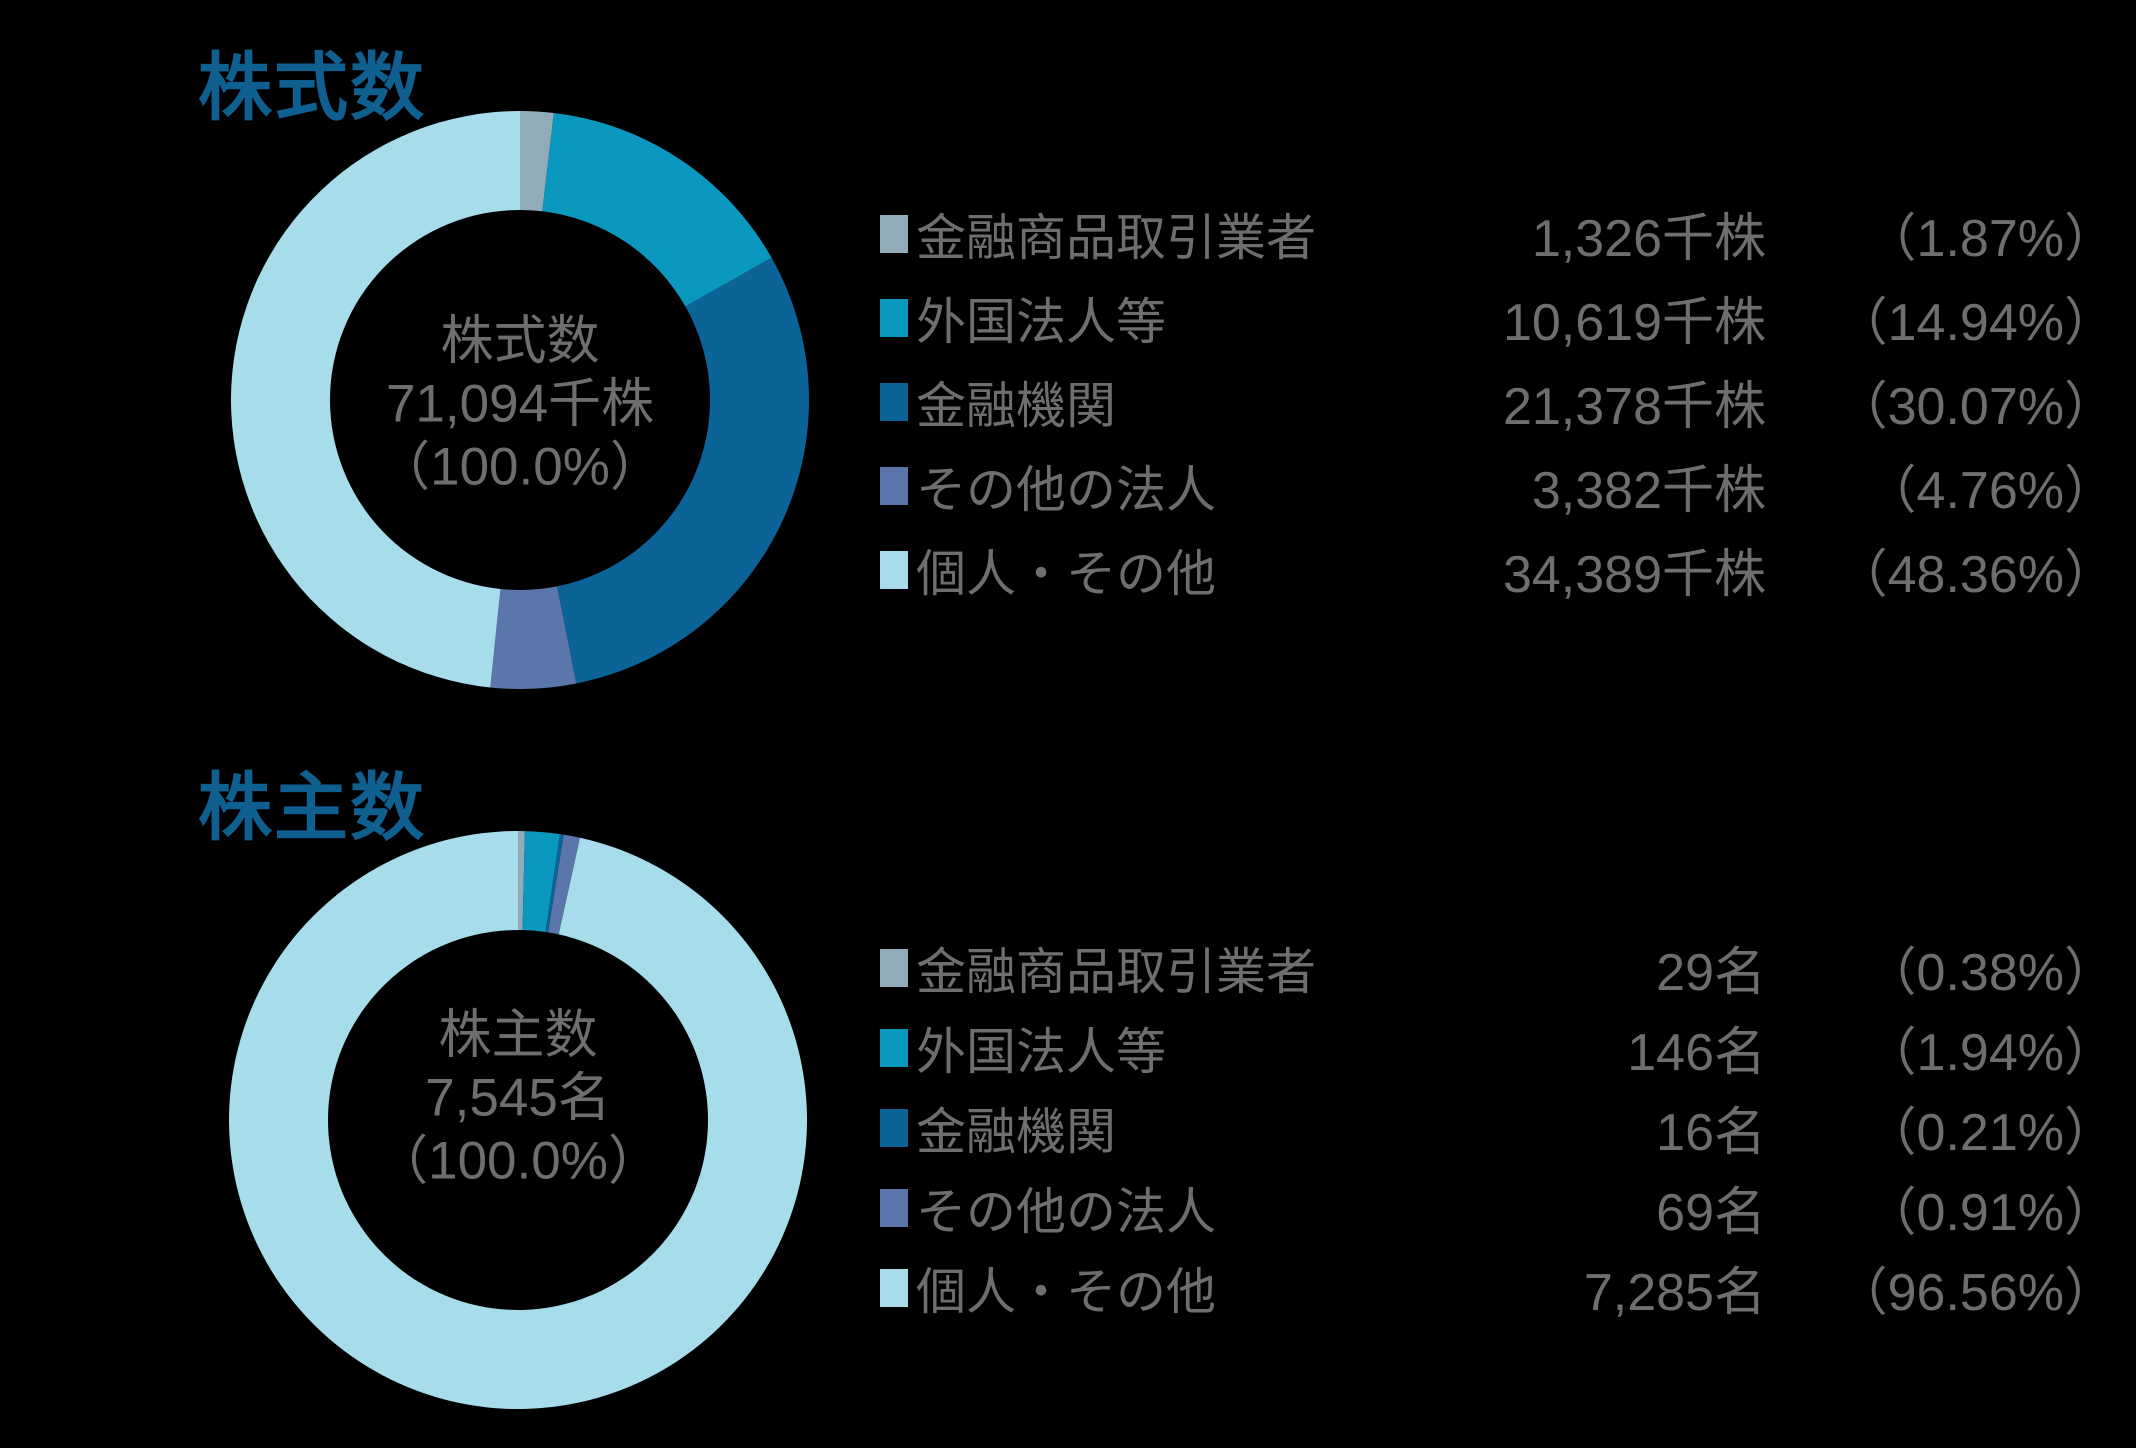  I want to click on shares-chart-title: 株式数, so click(312, 87).